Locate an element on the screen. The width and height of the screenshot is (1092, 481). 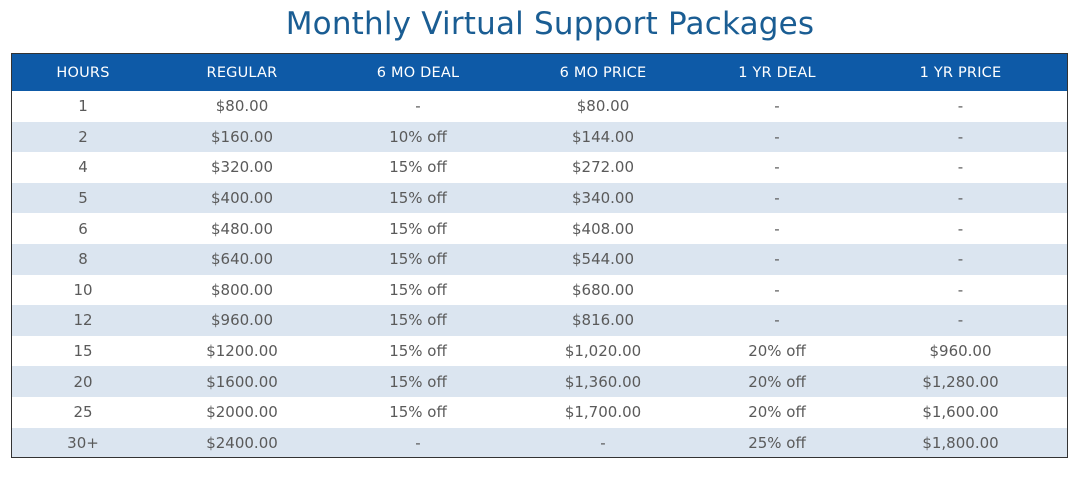
table-row: 12 $960.00 15% off $816.00 - - is located at coordinates (539, 320).